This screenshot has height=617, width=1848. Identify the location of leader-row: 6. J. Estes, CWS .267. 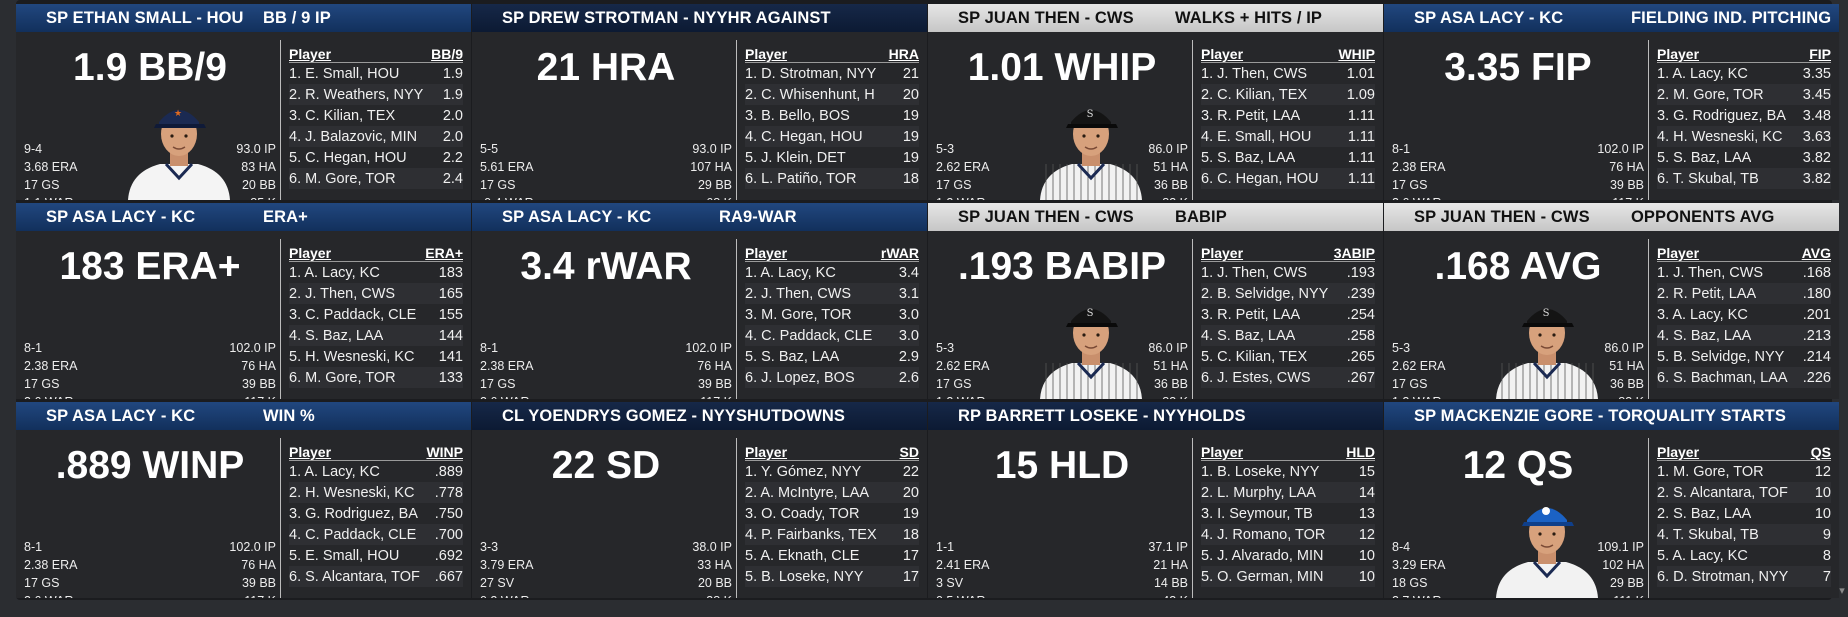
(1288, 377).